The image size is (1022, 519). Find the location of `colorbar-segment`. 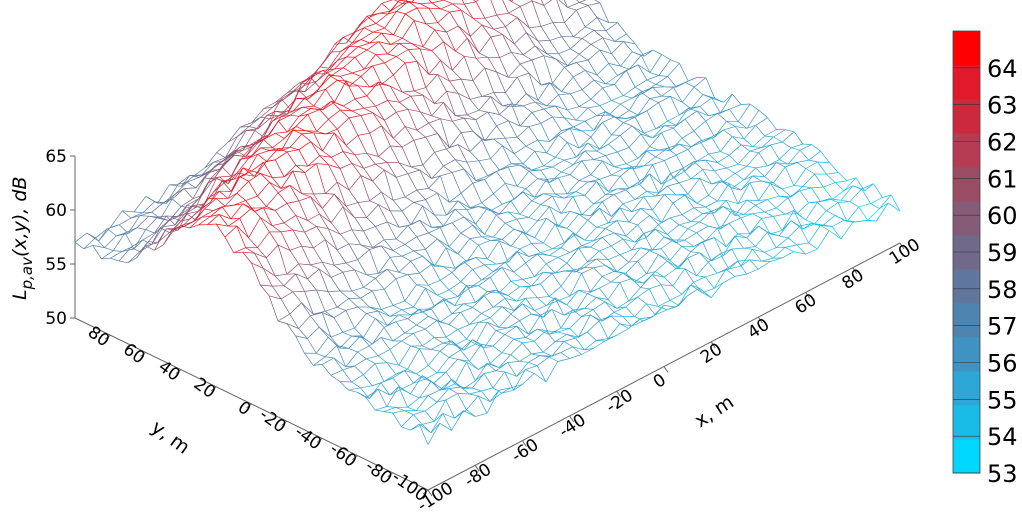

colorbar-segment is located at coordinates (966, 116).